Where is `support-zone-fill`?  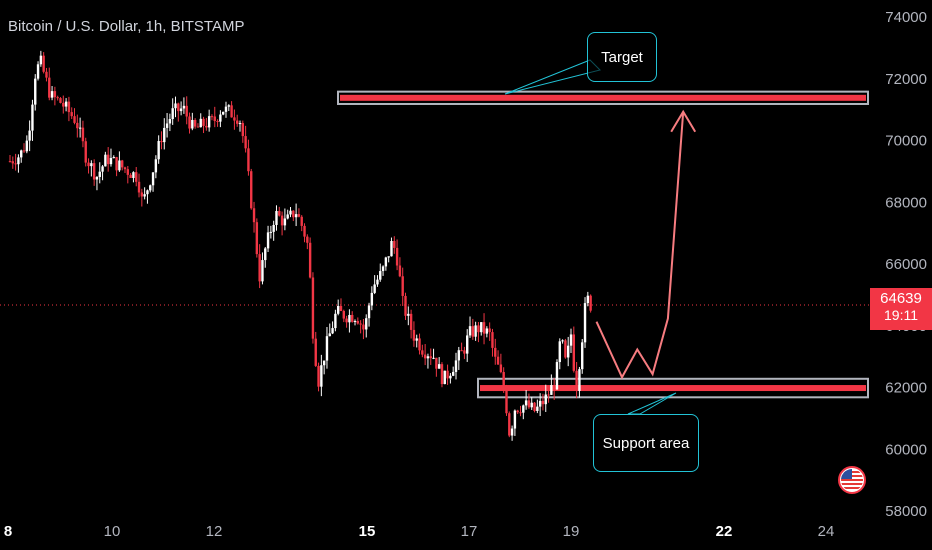 support-zone-fill is located at coordinates (673, 388).